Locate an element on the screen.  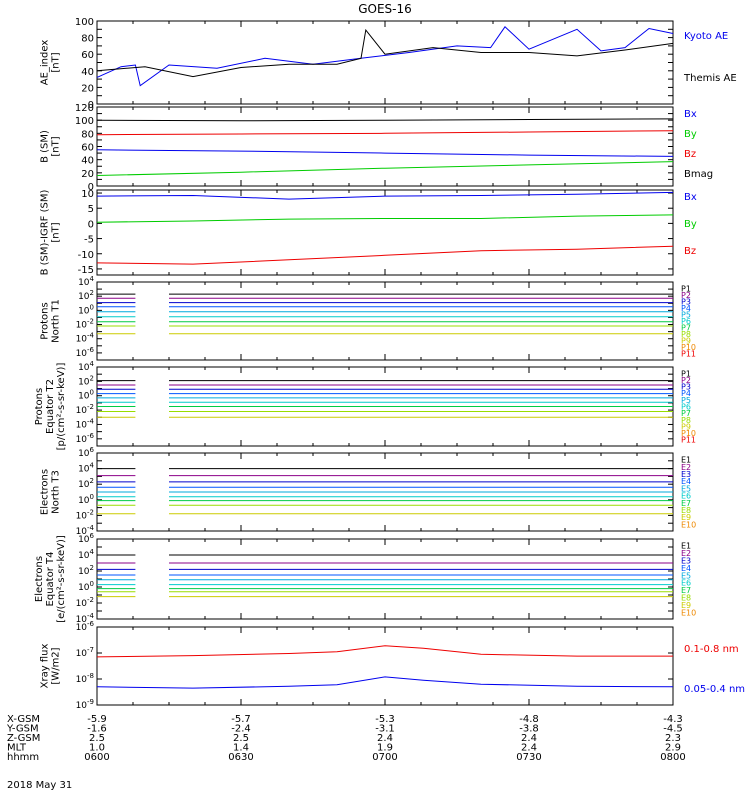
orbit-value: 2.9 is located at coordinates (673, 748).